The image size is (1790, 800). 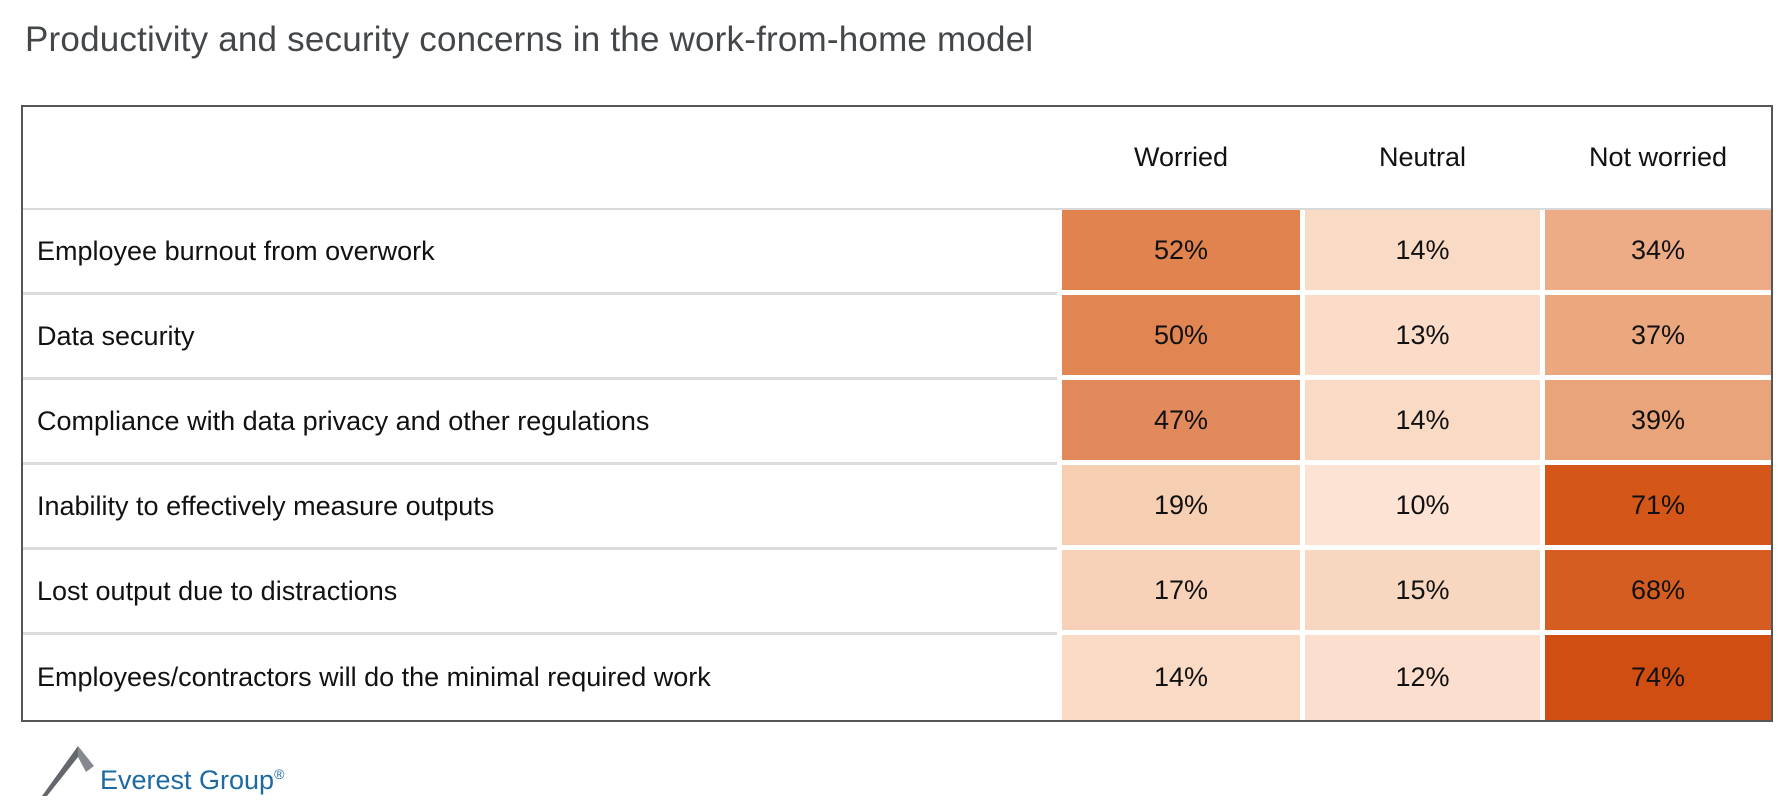 What do you see at coordinates (1658, 337) in the screenshot?
I see `heatmap-cell: 37%` at bounding box center [1658, 337].